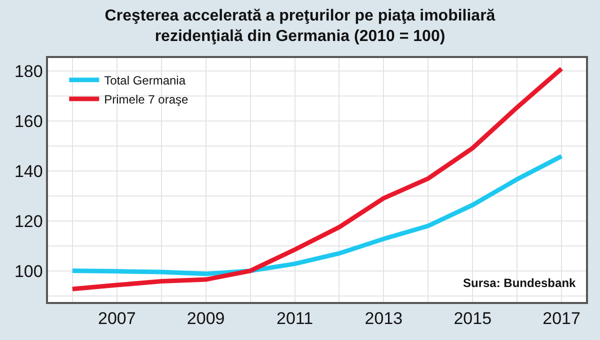 This screenshot has height=340, width=600. Describe the element at coordinates (205, 318) in the screenshot. I see `x-tick-label: 2009` at that location.